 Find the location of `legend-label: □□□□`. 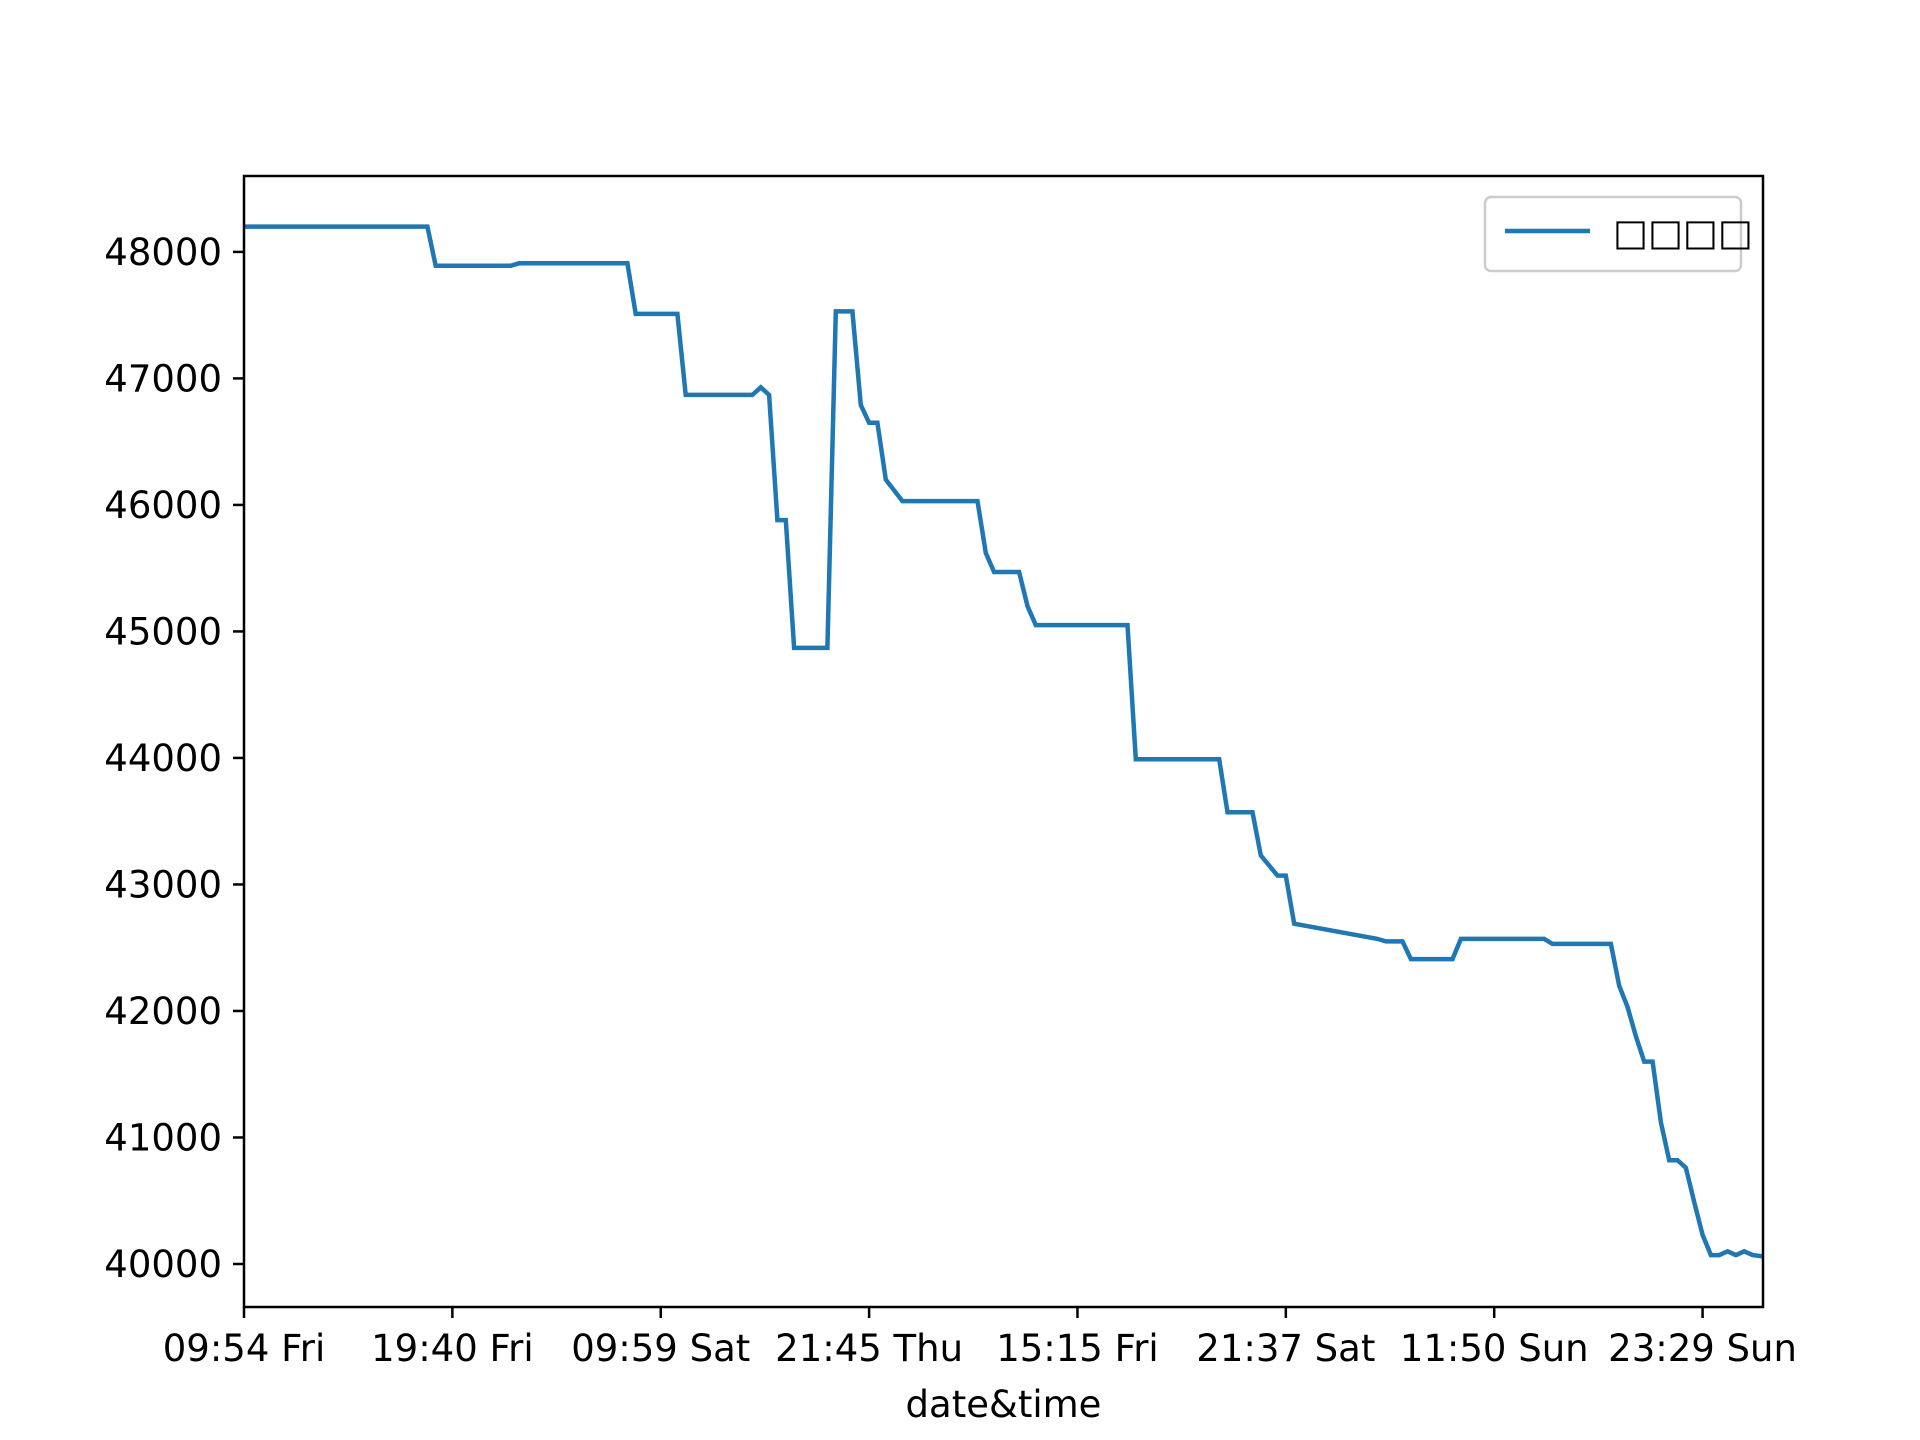

legend-label: □□□□ is located at coordinates (1683, 232).